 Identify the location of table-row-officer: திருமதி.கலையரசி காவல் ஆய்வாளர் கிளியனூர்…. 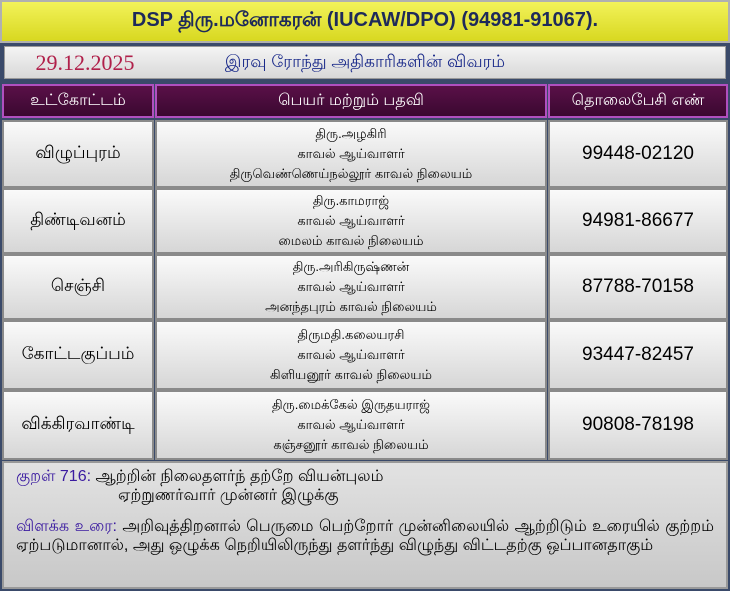
(351, 355).